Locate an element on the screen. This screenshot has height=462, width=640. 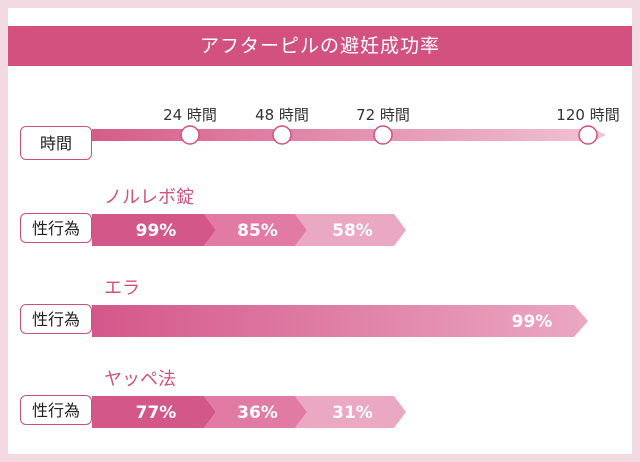
series-name-yuzpe: ヤッペ法 is located at coordinates (140, 379).